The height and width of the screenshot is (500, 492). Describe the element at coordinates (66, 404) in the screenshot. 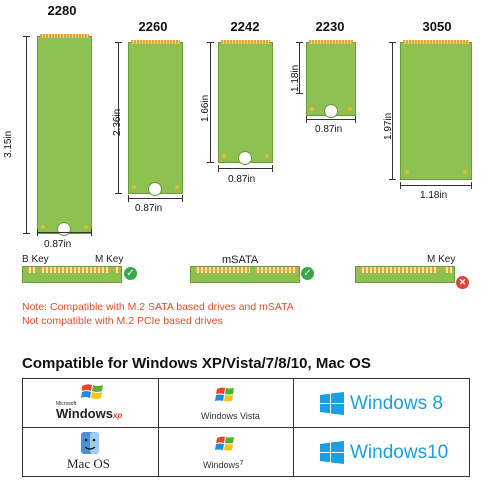

I see `xp-microsoft-text: Microsoft` at that location.